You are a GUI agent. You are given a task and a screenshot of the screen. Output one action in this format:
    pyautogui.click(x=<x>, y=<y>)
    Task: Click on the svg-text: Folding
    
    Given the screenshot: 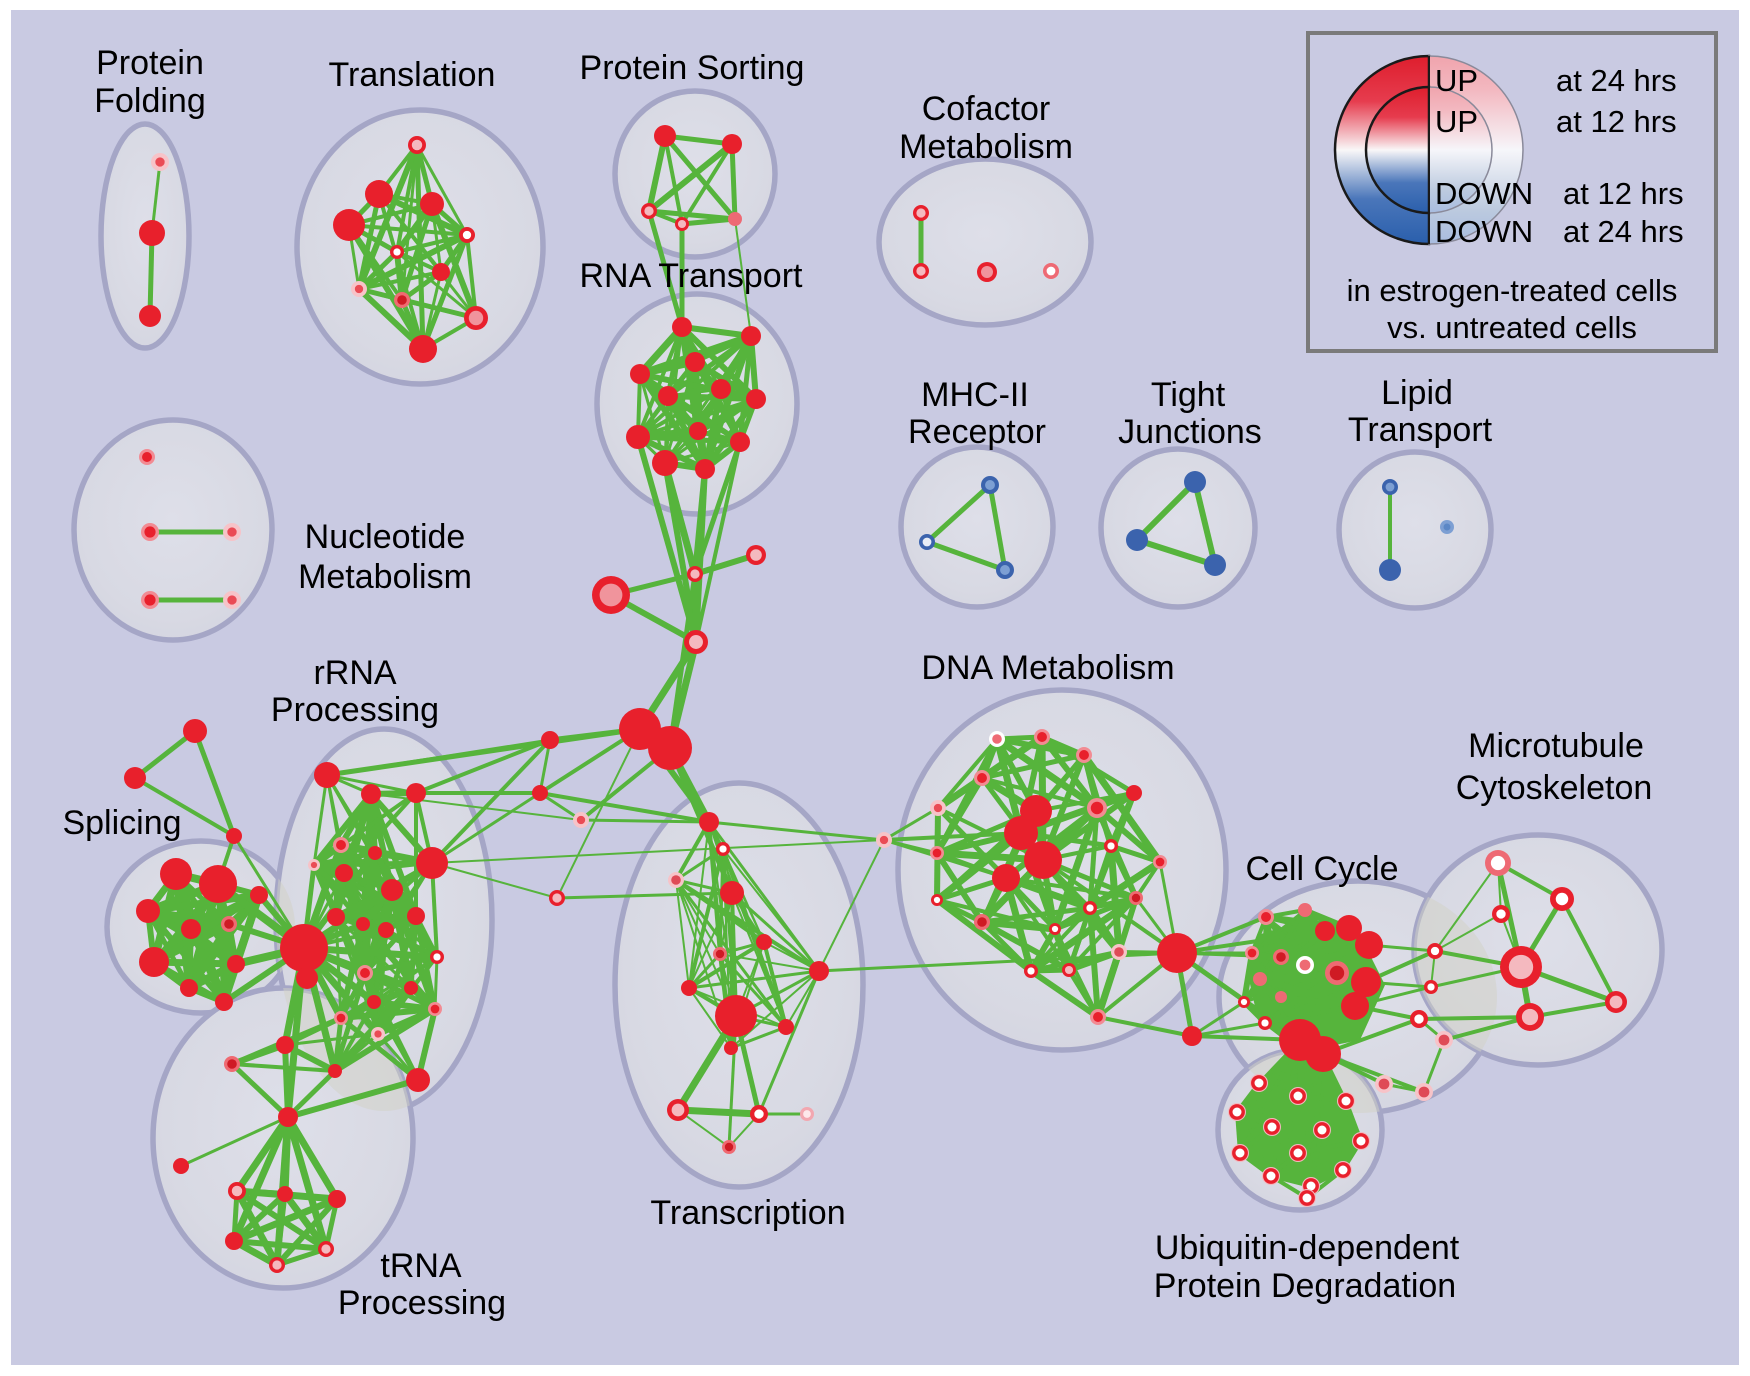 What is the action you would take?
    pyautogui.click(x=150, y=101)
    